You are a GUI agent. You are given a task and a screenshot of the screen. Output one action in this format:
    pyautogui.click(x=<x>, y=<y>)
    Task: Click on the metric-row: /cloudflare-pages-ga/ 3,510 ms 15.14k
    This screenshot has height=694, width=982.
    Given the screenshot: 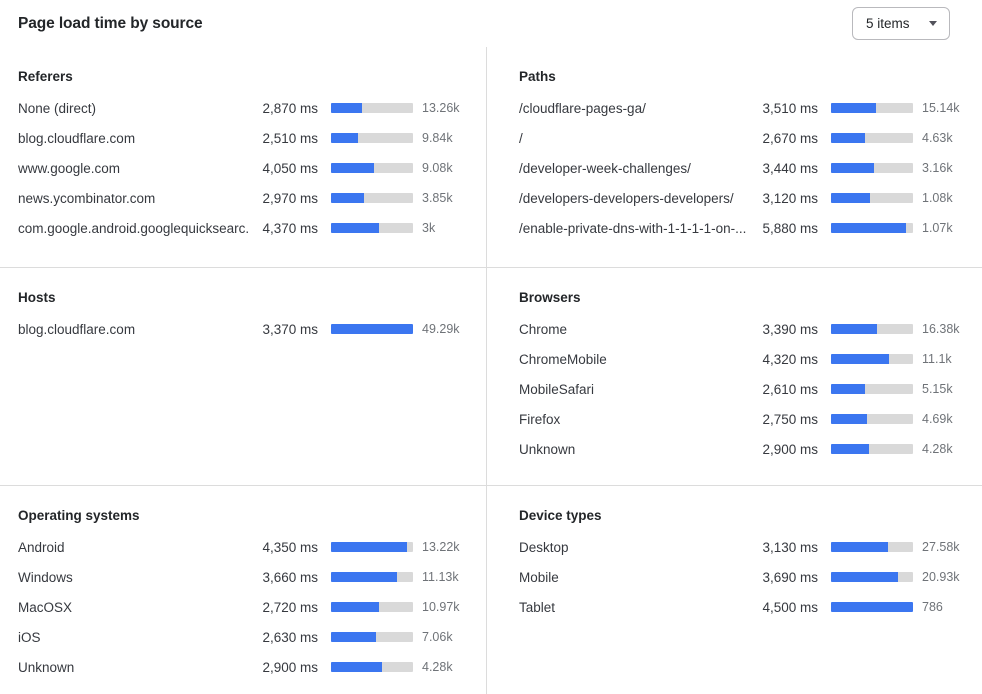 What is the action you would take?
    pyautogui.click(x=744, y=108)
    